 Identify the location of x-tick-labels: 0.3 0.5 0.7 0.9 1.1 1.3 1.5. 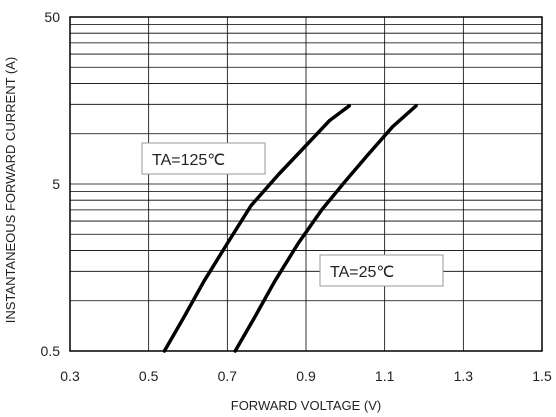
(306, 376).